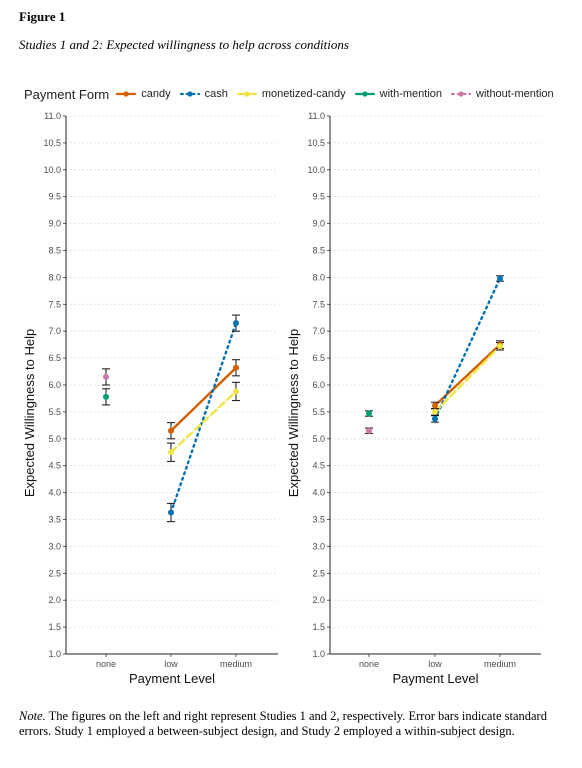 The image size is (582, 768). Describe the element at coordinates (32, 716) in the screenshot. I see `note-label: Note.` at that location.